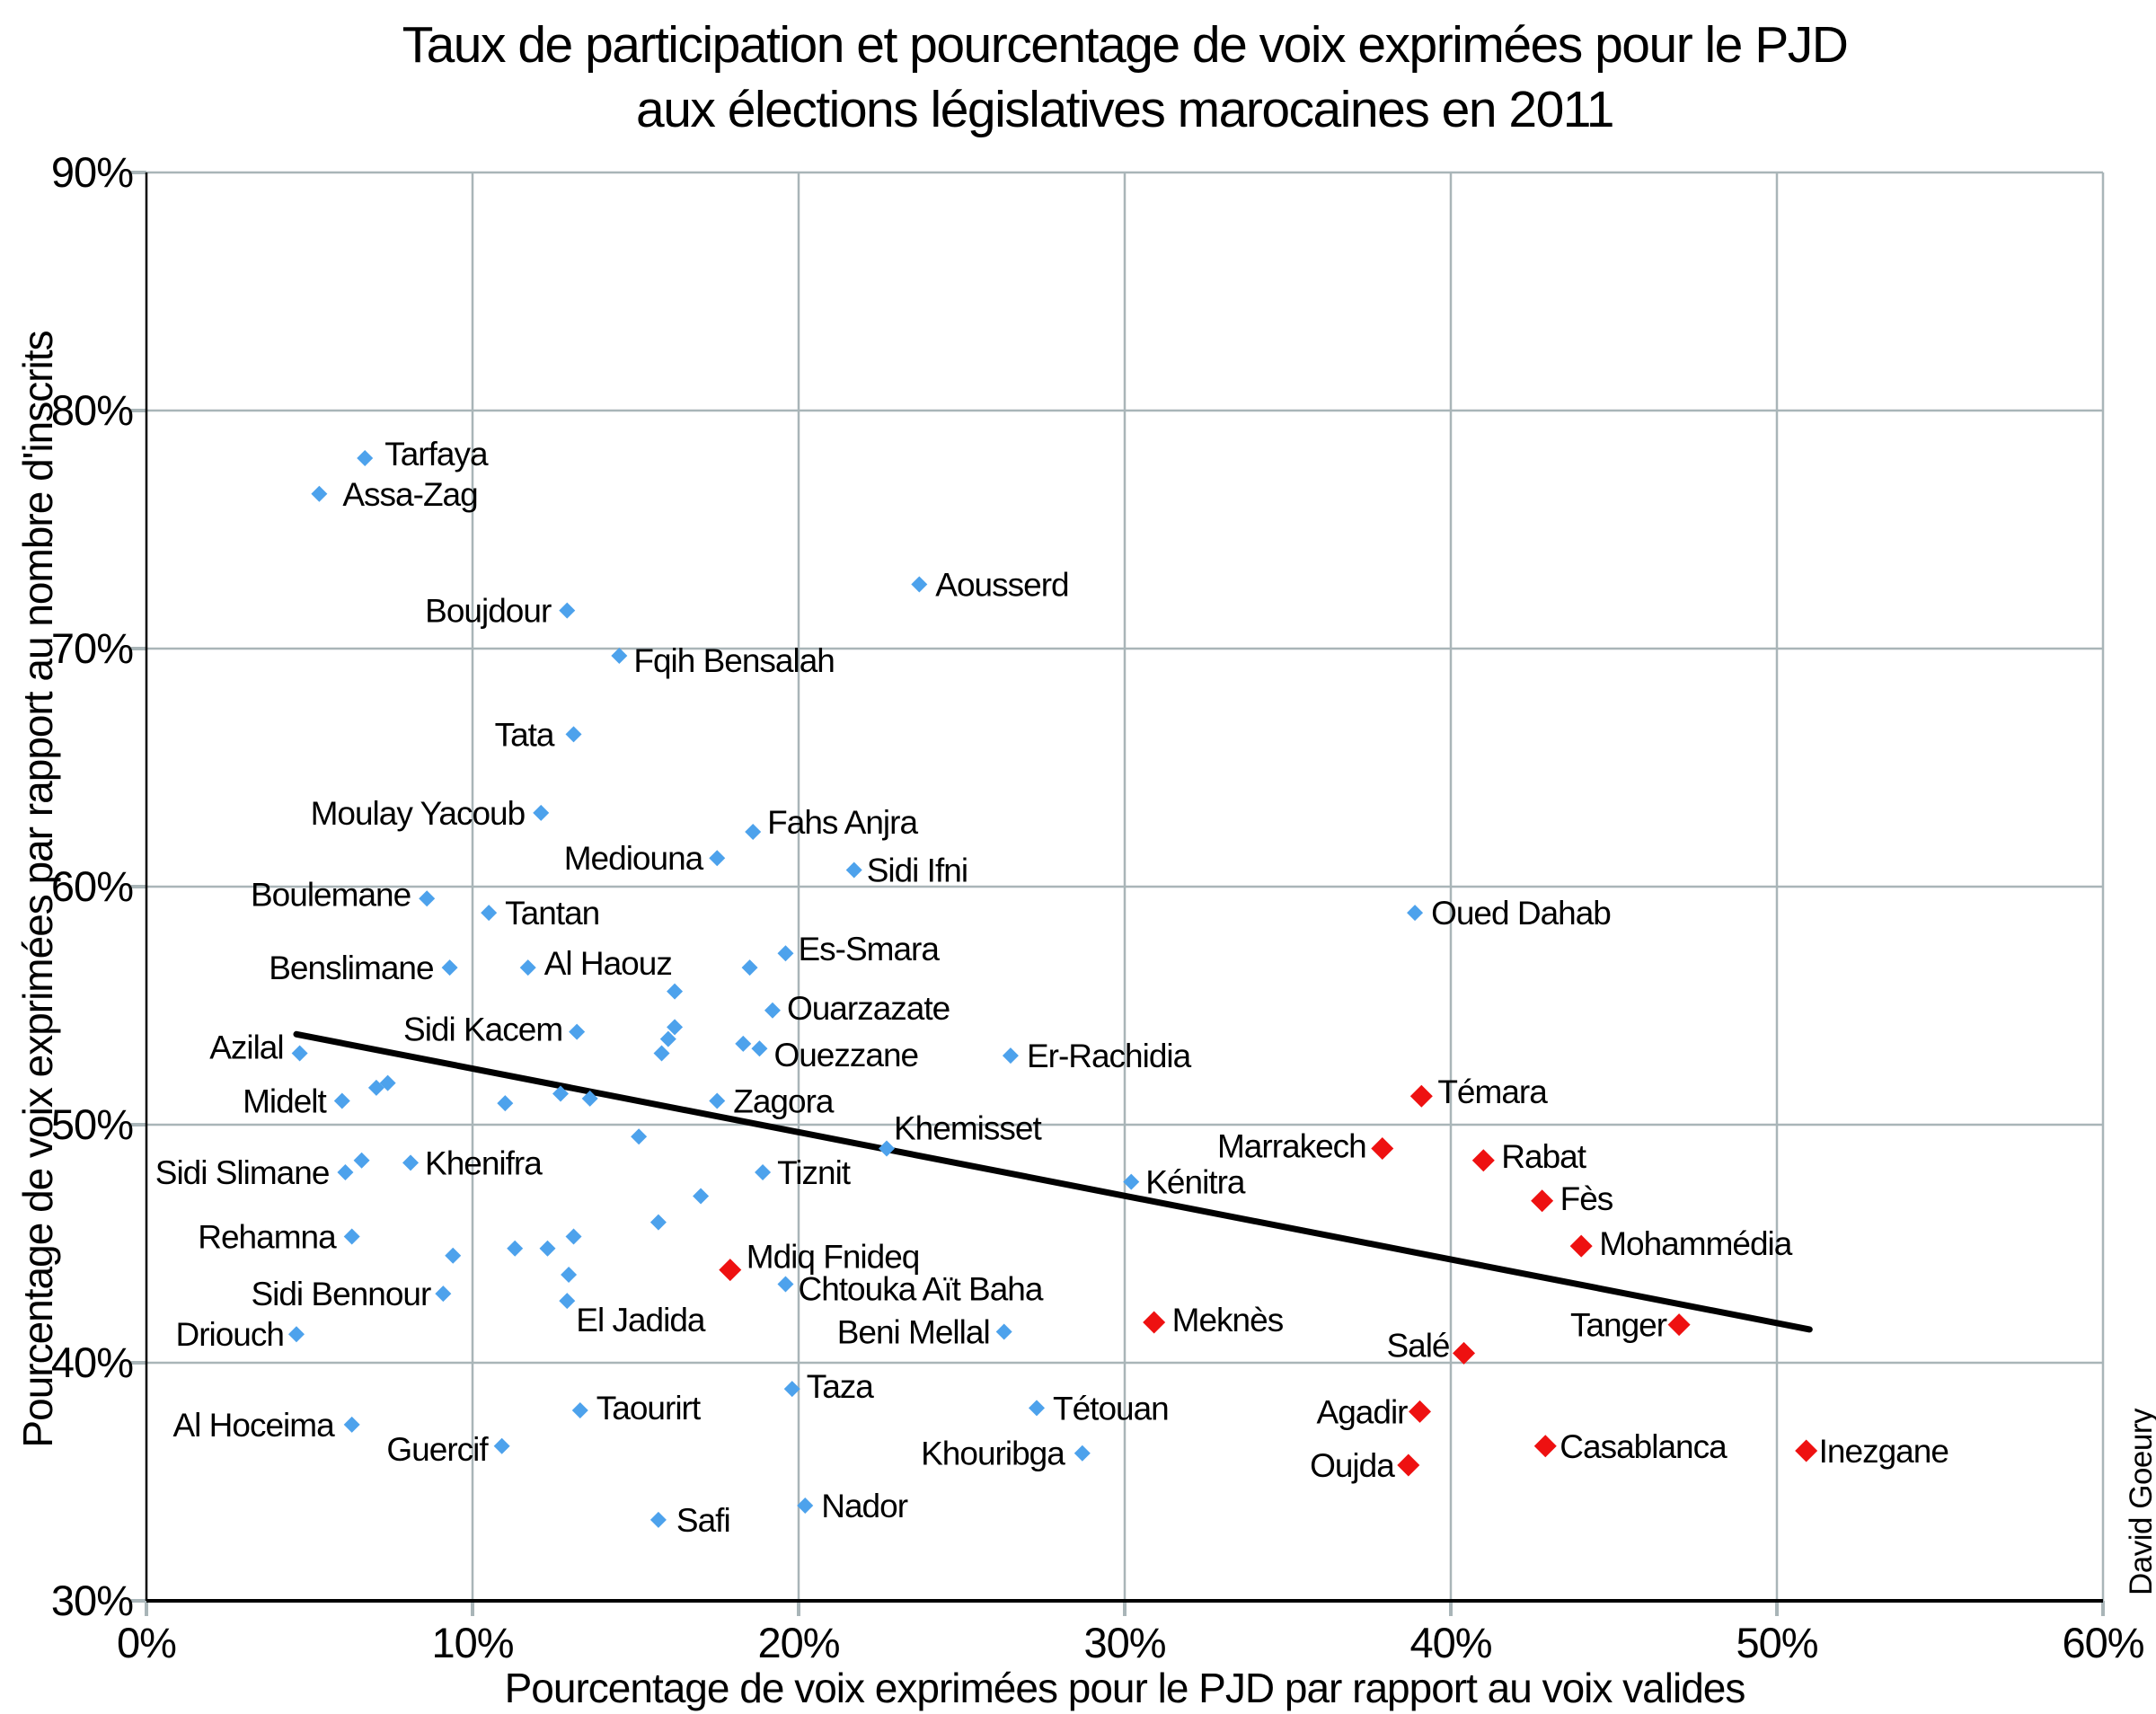 Image resolution: width=2156 pixels, height=1714 pixels. Describe the element at coordinates (1002, 584) in the screenshot. I see `point-label-aousserd: Aousserd` at that location.